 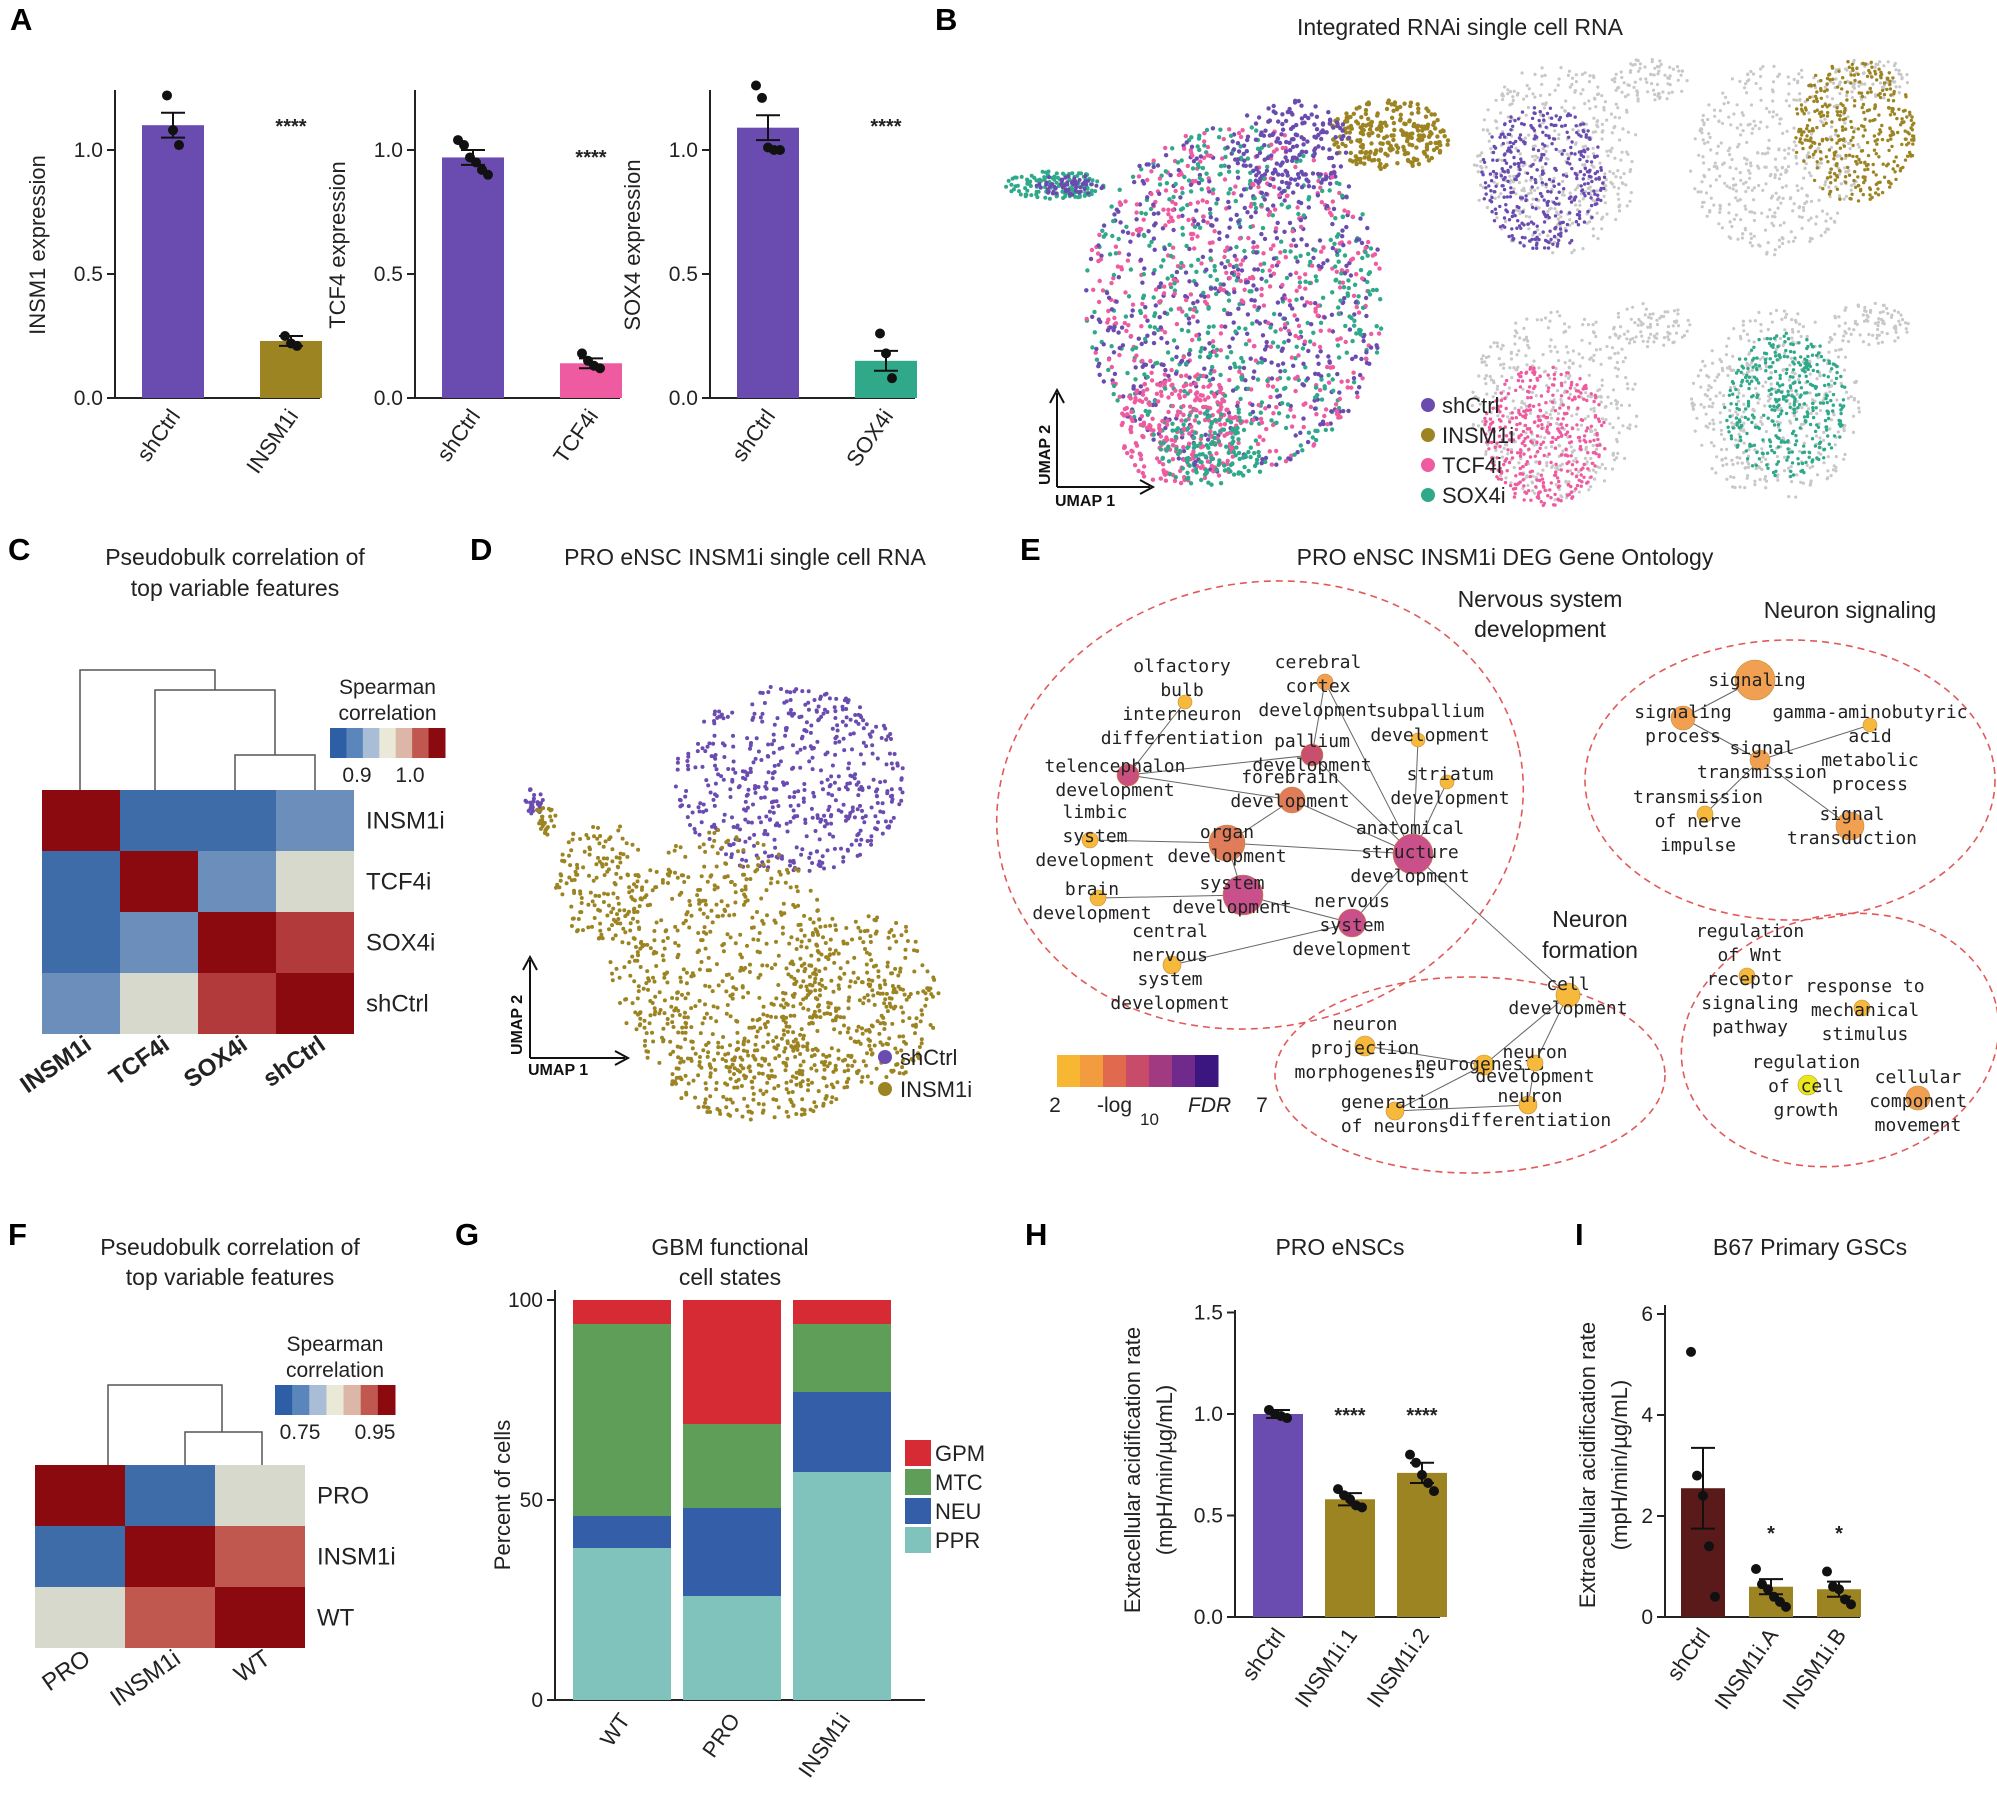 What do you see at coordinates (1460, 283) in the screenshot?
I see `panel-b-umap` at bounding box center [1460, 283].